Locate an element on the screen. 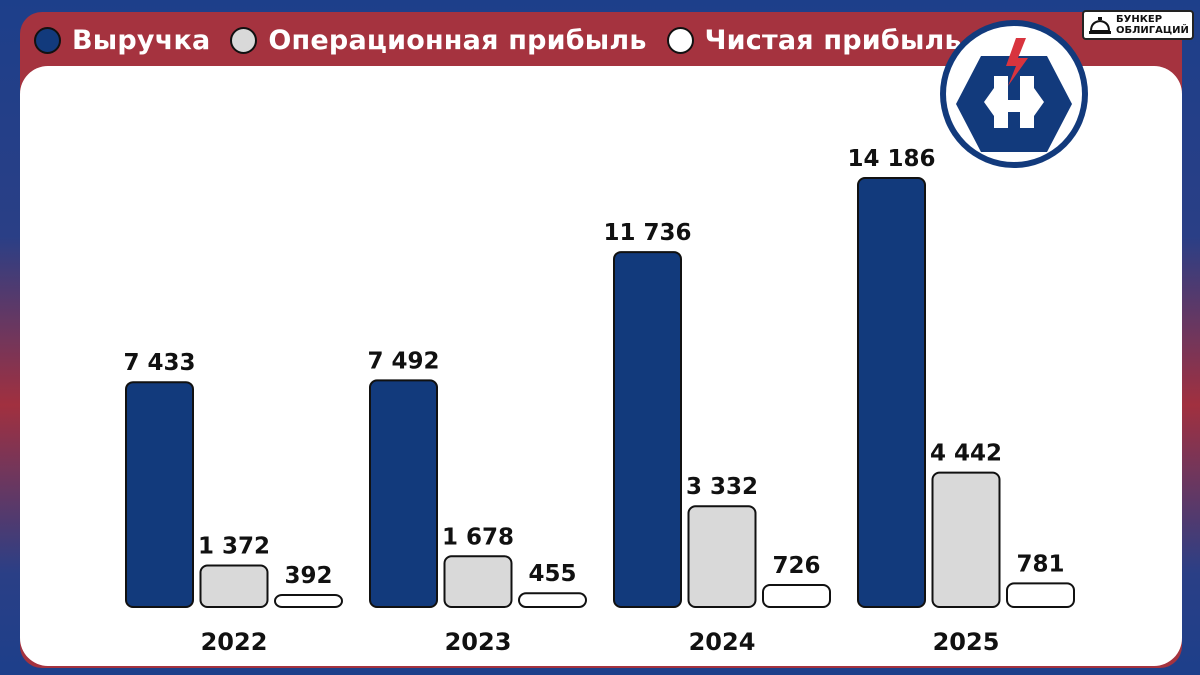  value-label-operating-profit-2022: 1 372 is located at coordinates (234, 547).